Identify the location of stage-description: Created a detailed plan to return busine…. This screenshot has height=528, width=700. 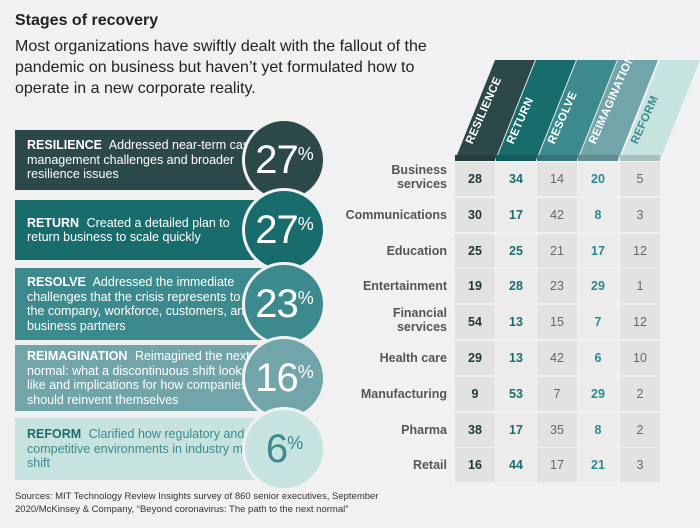
(128, 230).